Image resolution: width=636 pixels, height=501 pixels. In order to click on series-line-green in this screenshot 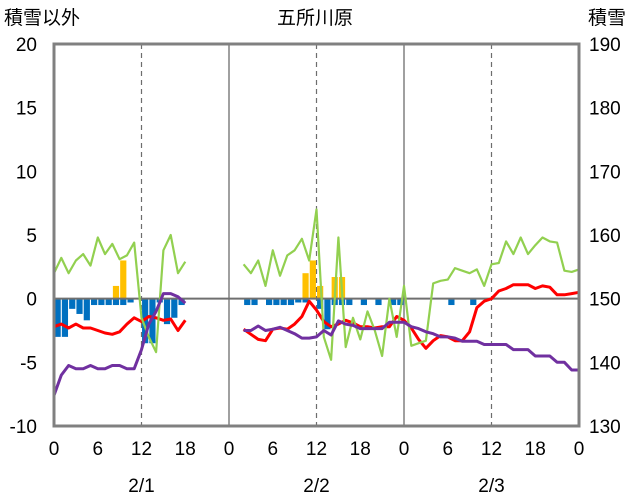, I will do `click(120, 293)`.